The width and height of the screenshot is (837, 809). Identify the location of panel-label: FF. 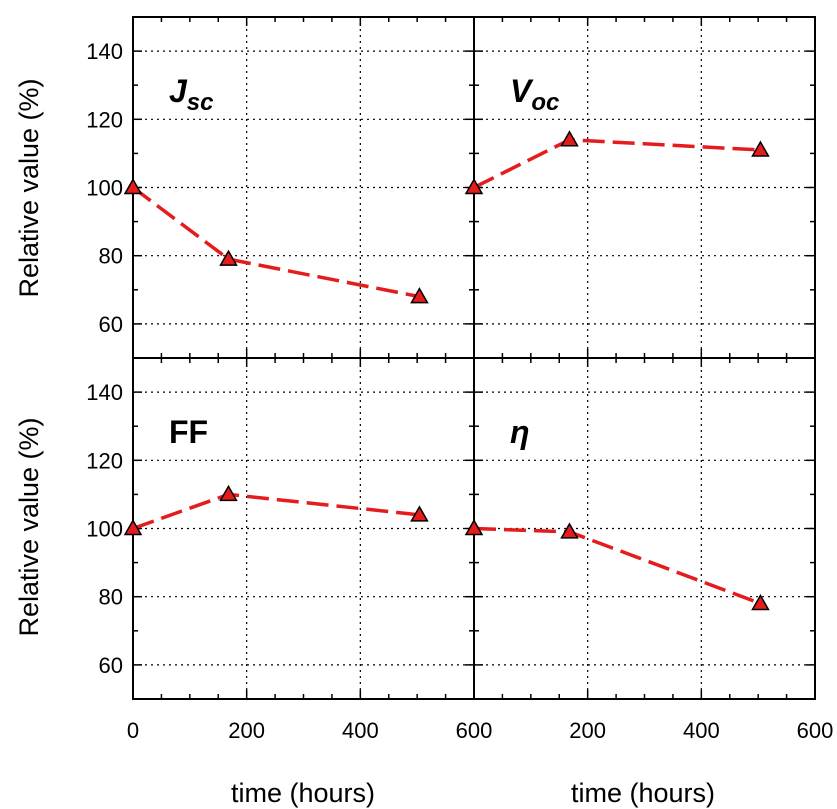
(188, 432).